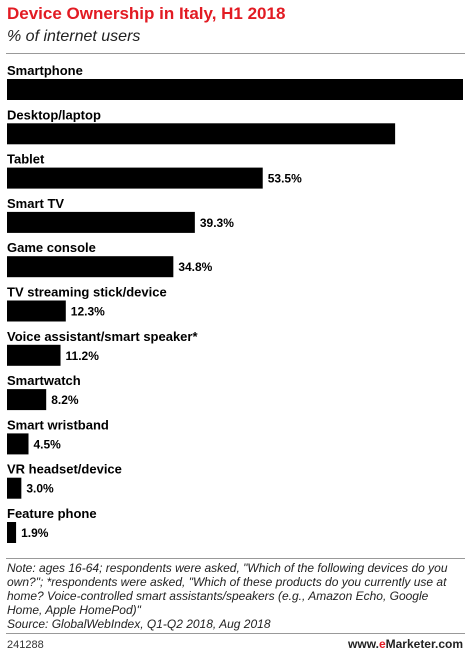 The image size is (471, 655). Describe the element at coordinates (34, 355) in the screenshot. I see `bar-voice-assistant-smart-speaker` at that location.